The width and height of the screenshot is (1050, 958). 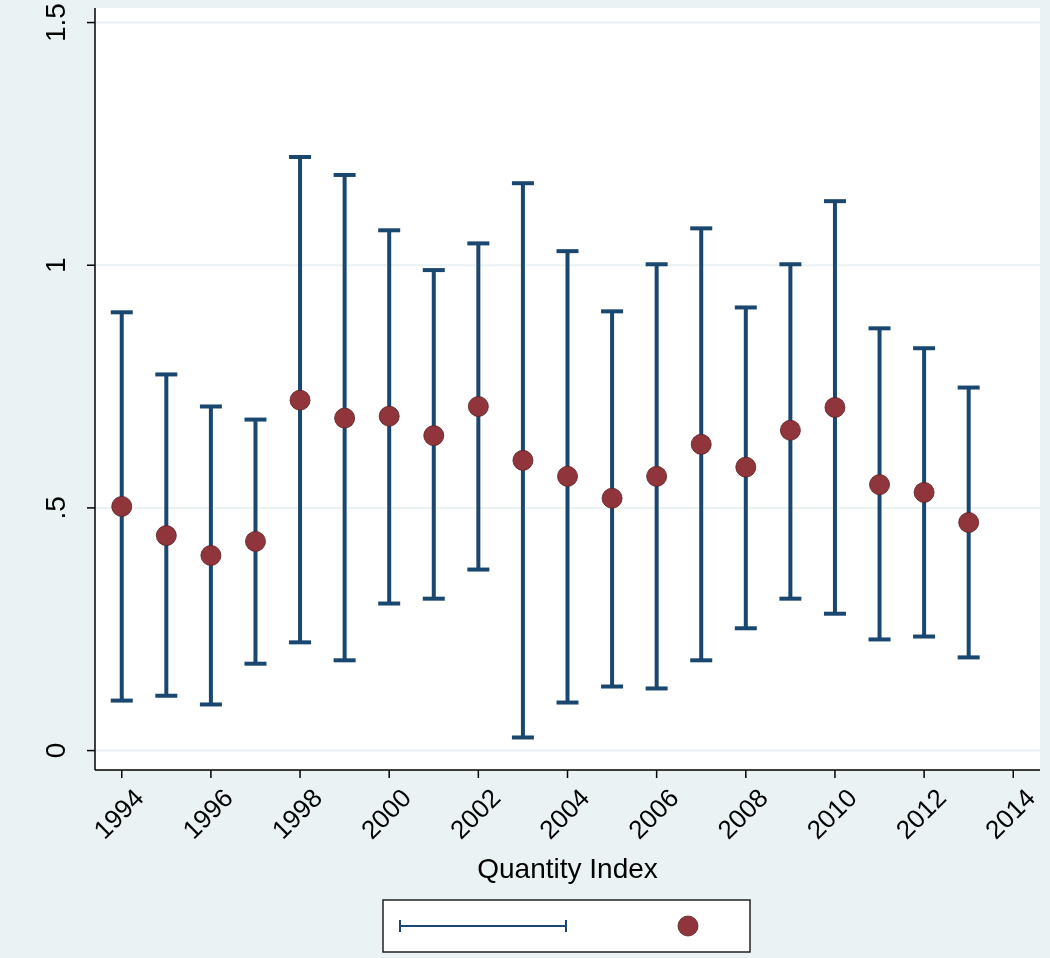 What do you see at coordinates (55, 750) in the screenshot?
I see `y-tick-label: 0` at bounding box center [55, 750].